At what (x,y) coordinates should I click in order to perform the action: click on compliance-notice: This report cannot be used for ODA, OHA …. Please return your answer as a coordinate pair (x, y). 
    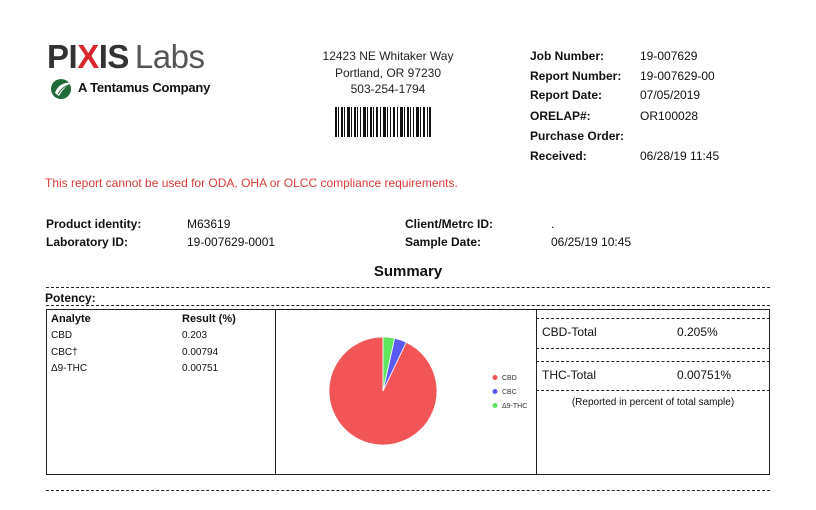
    Looking at the image, I should click on (251, 183).